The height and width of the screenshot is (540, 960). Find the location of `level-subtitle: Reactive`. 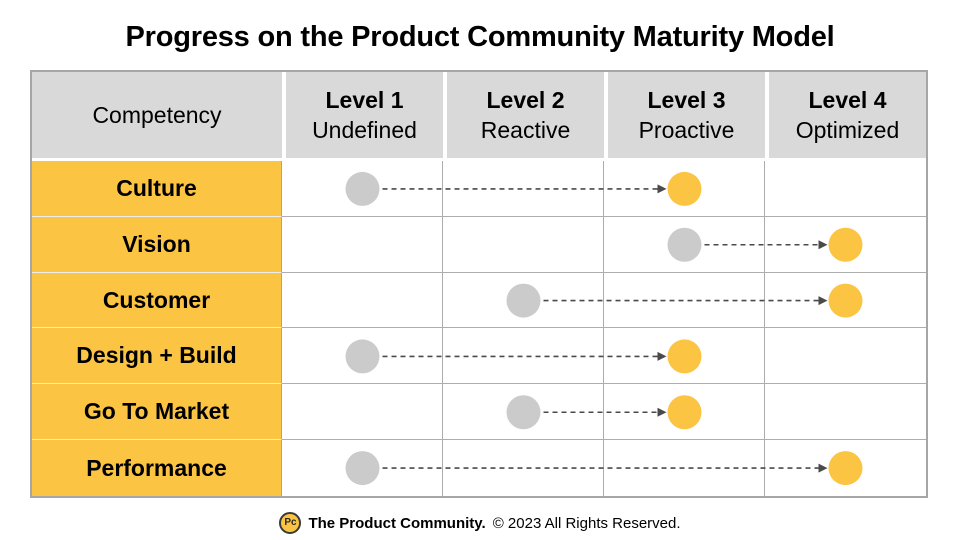

level-subtitle: Reactive is located at coordinates (525, 130).